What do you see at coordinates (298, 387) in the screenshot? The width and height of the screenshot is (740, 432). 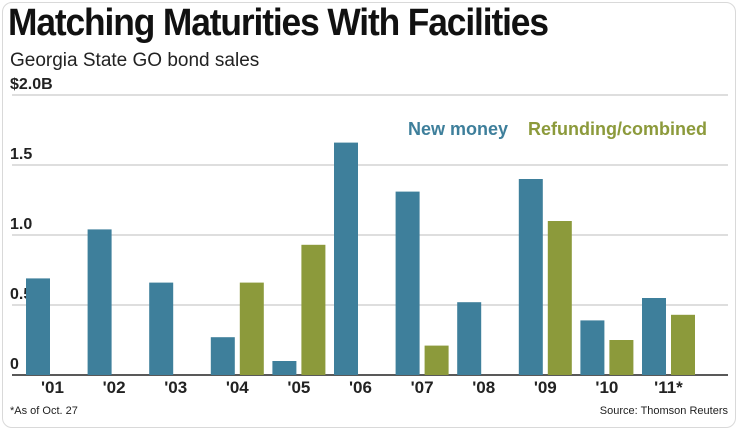 I see `x-tick-label: '05` at bounding box center [298, 387].